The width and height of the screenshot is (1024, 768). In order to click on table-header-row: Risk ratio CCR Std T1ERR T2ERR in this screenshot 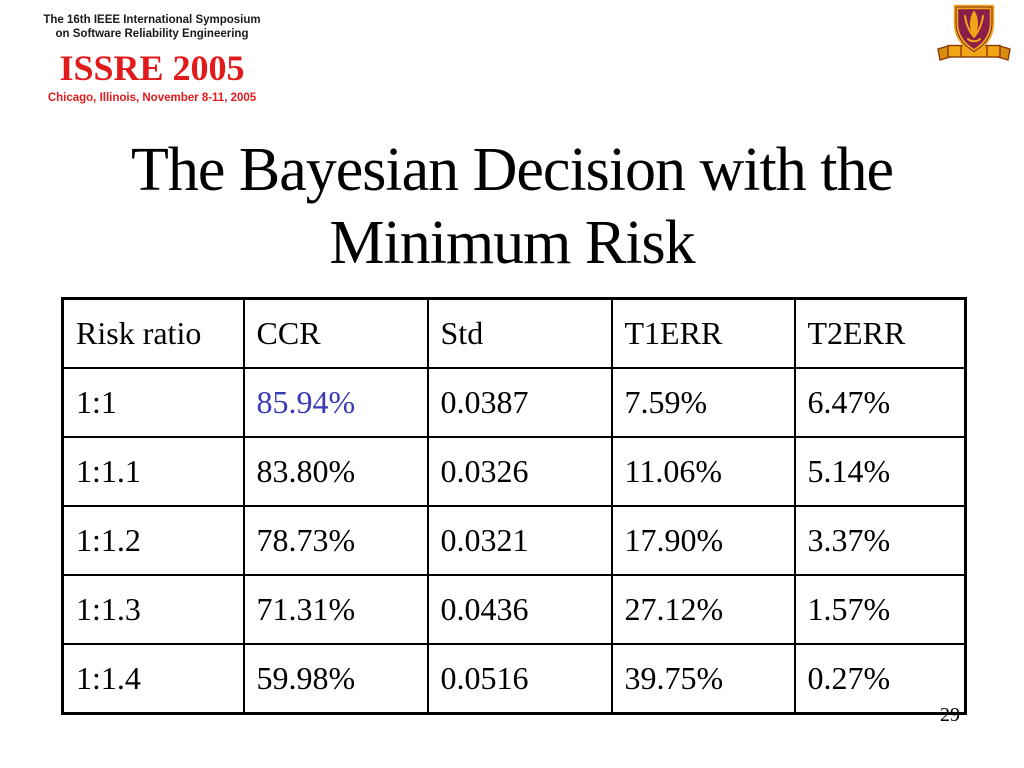, I will do `click(514, 333)`.